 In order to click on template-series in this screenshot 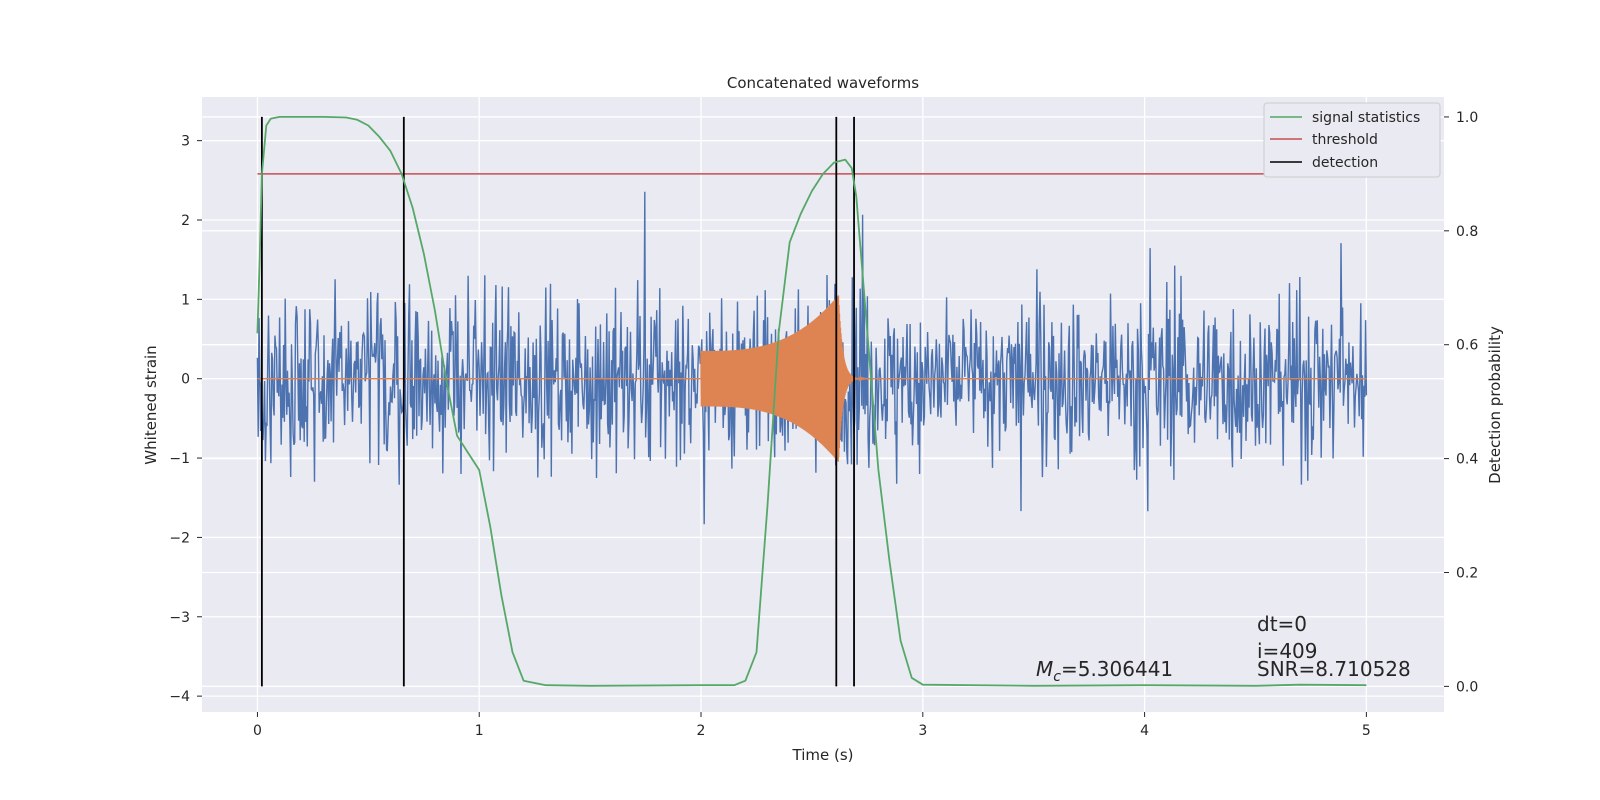, I will do `click(812, 378)`.